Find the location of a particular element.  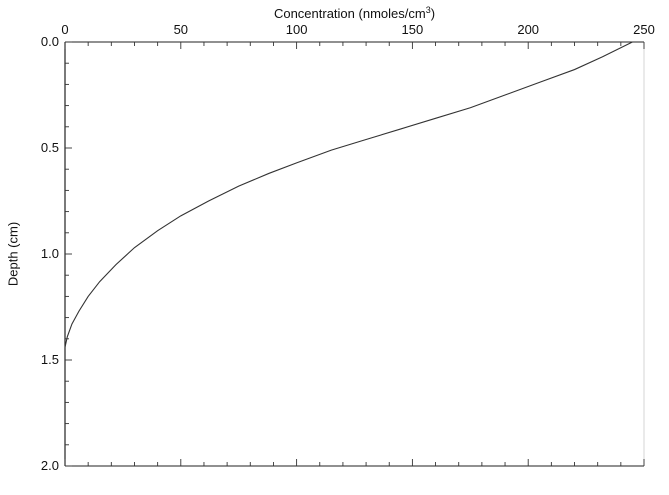

y-tick-label: 2.0 is located at coordinates (50, 465).